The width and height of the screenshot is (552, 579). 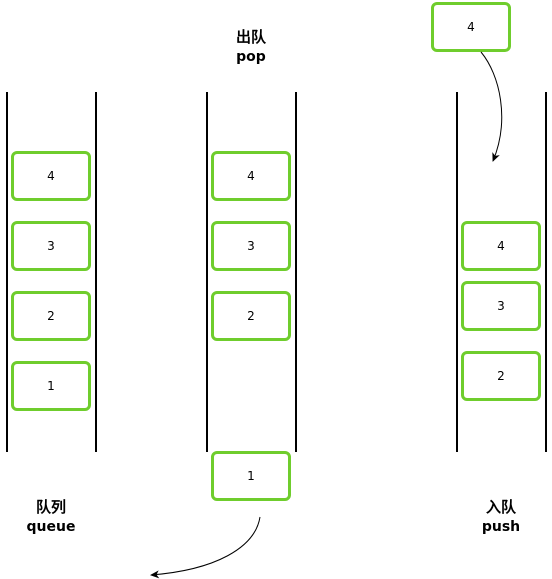 I want to click on push-item-4: 4, so click(x=501, y=246).